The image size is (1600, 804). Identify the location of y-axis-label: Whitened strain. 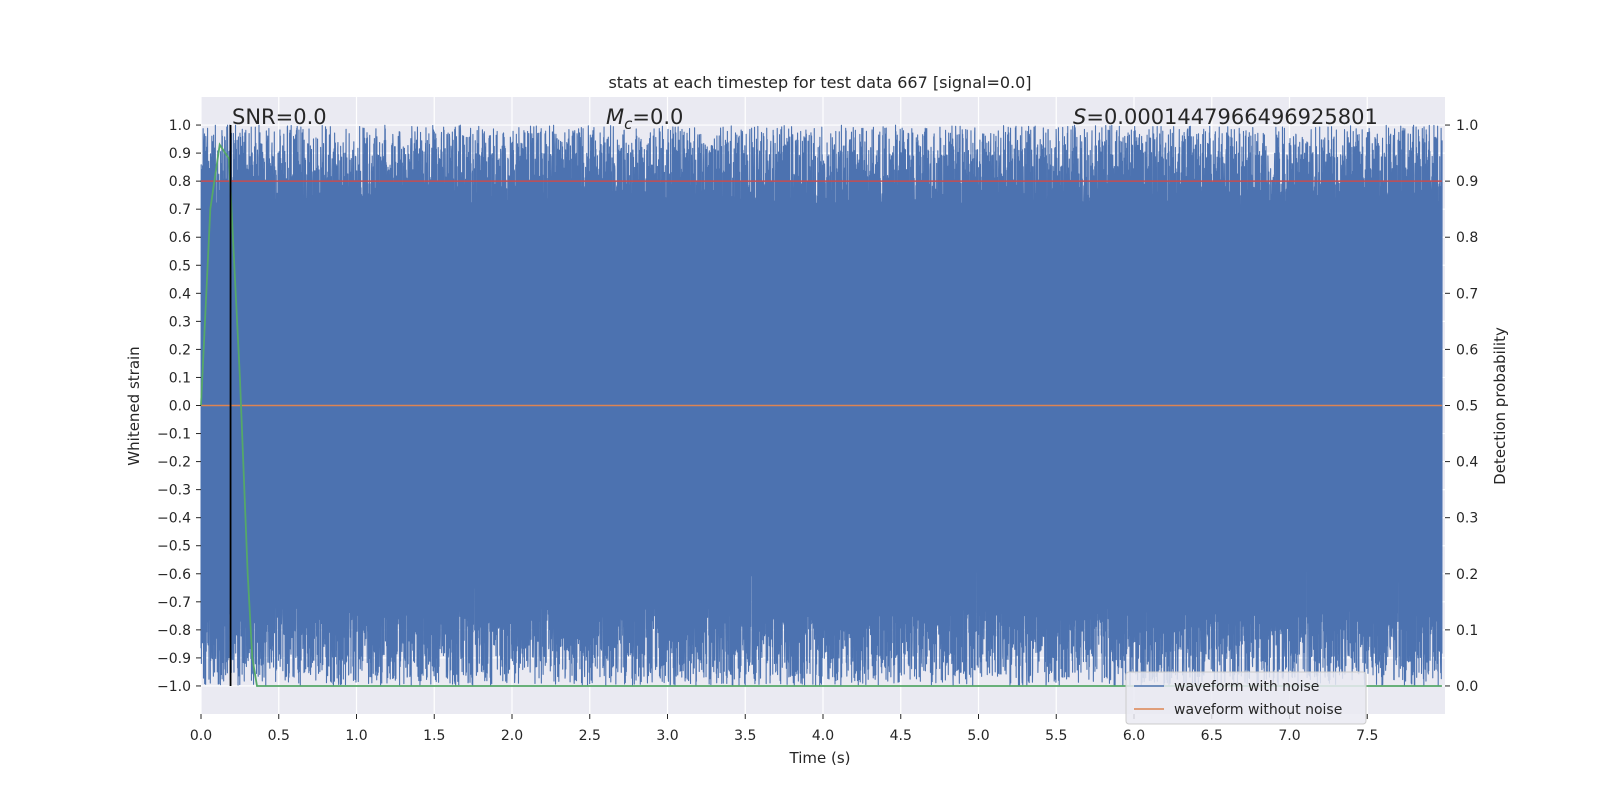
(134, 405).